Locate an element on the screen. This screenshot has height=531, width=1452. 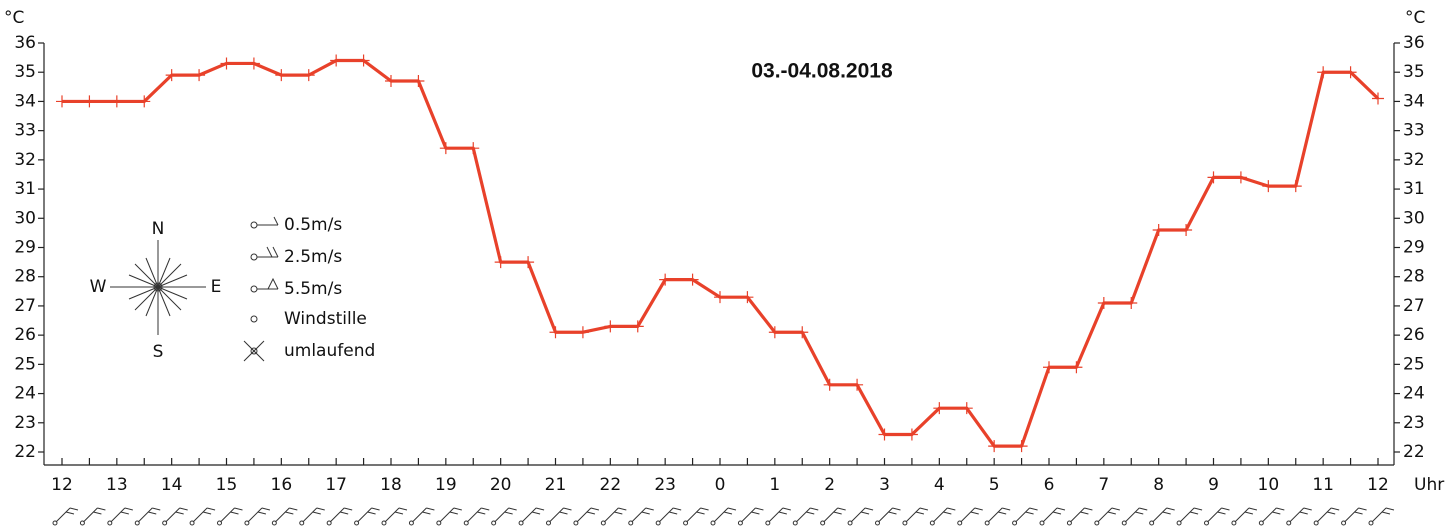
legend-label: umlaufend is located at coordinates (329, 351).